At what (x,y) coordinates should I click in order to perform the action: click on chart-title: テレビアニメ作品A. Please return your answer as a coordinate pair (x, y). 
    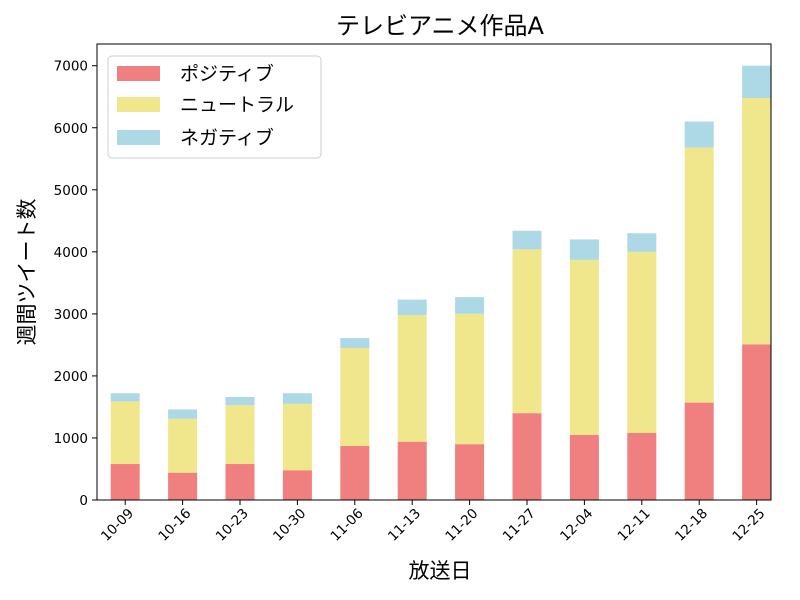
    Looking at the image, I should click on (440, 26).